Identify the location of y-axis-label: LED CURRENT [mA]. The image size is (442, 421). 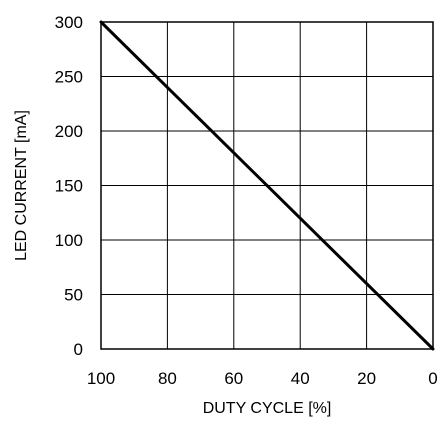
(21, 185).